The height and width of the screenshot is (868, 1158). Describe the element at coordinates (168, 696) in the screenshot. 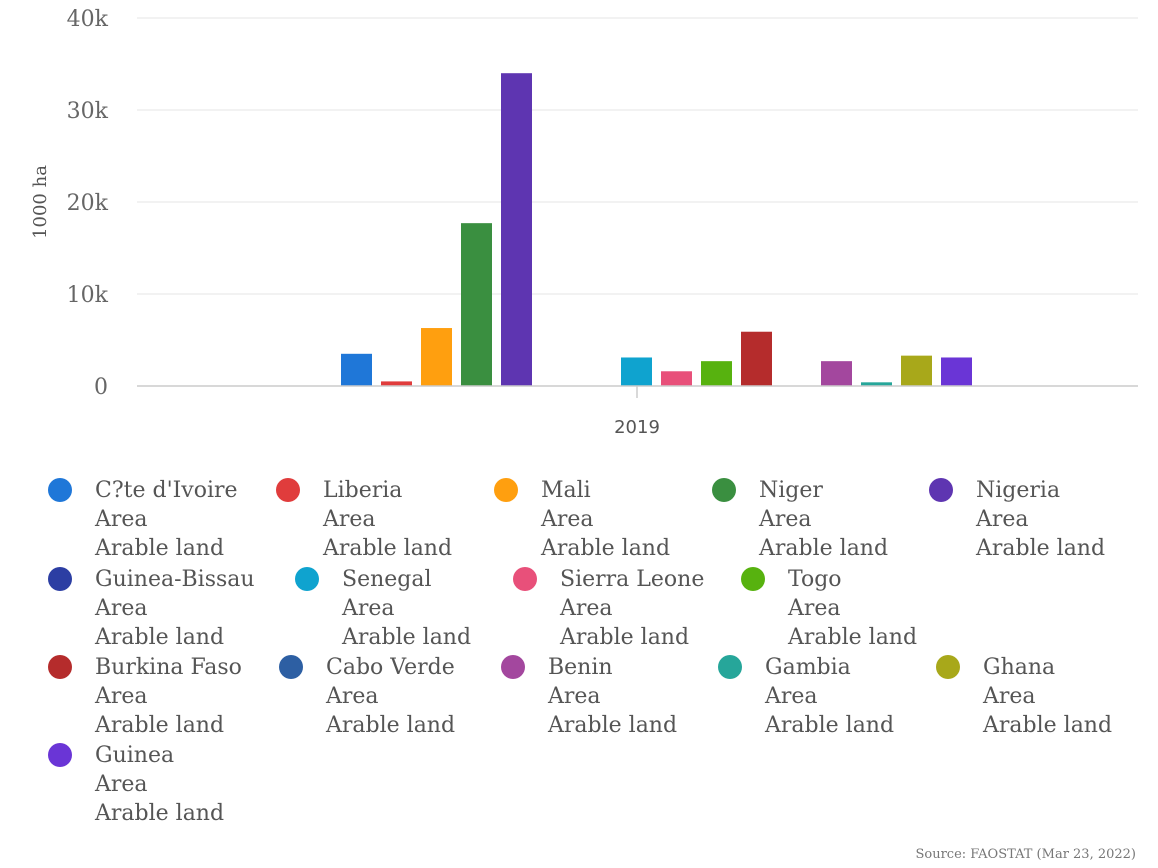

I see `legend-label: Burkina Faso Area Arable land` at that location.